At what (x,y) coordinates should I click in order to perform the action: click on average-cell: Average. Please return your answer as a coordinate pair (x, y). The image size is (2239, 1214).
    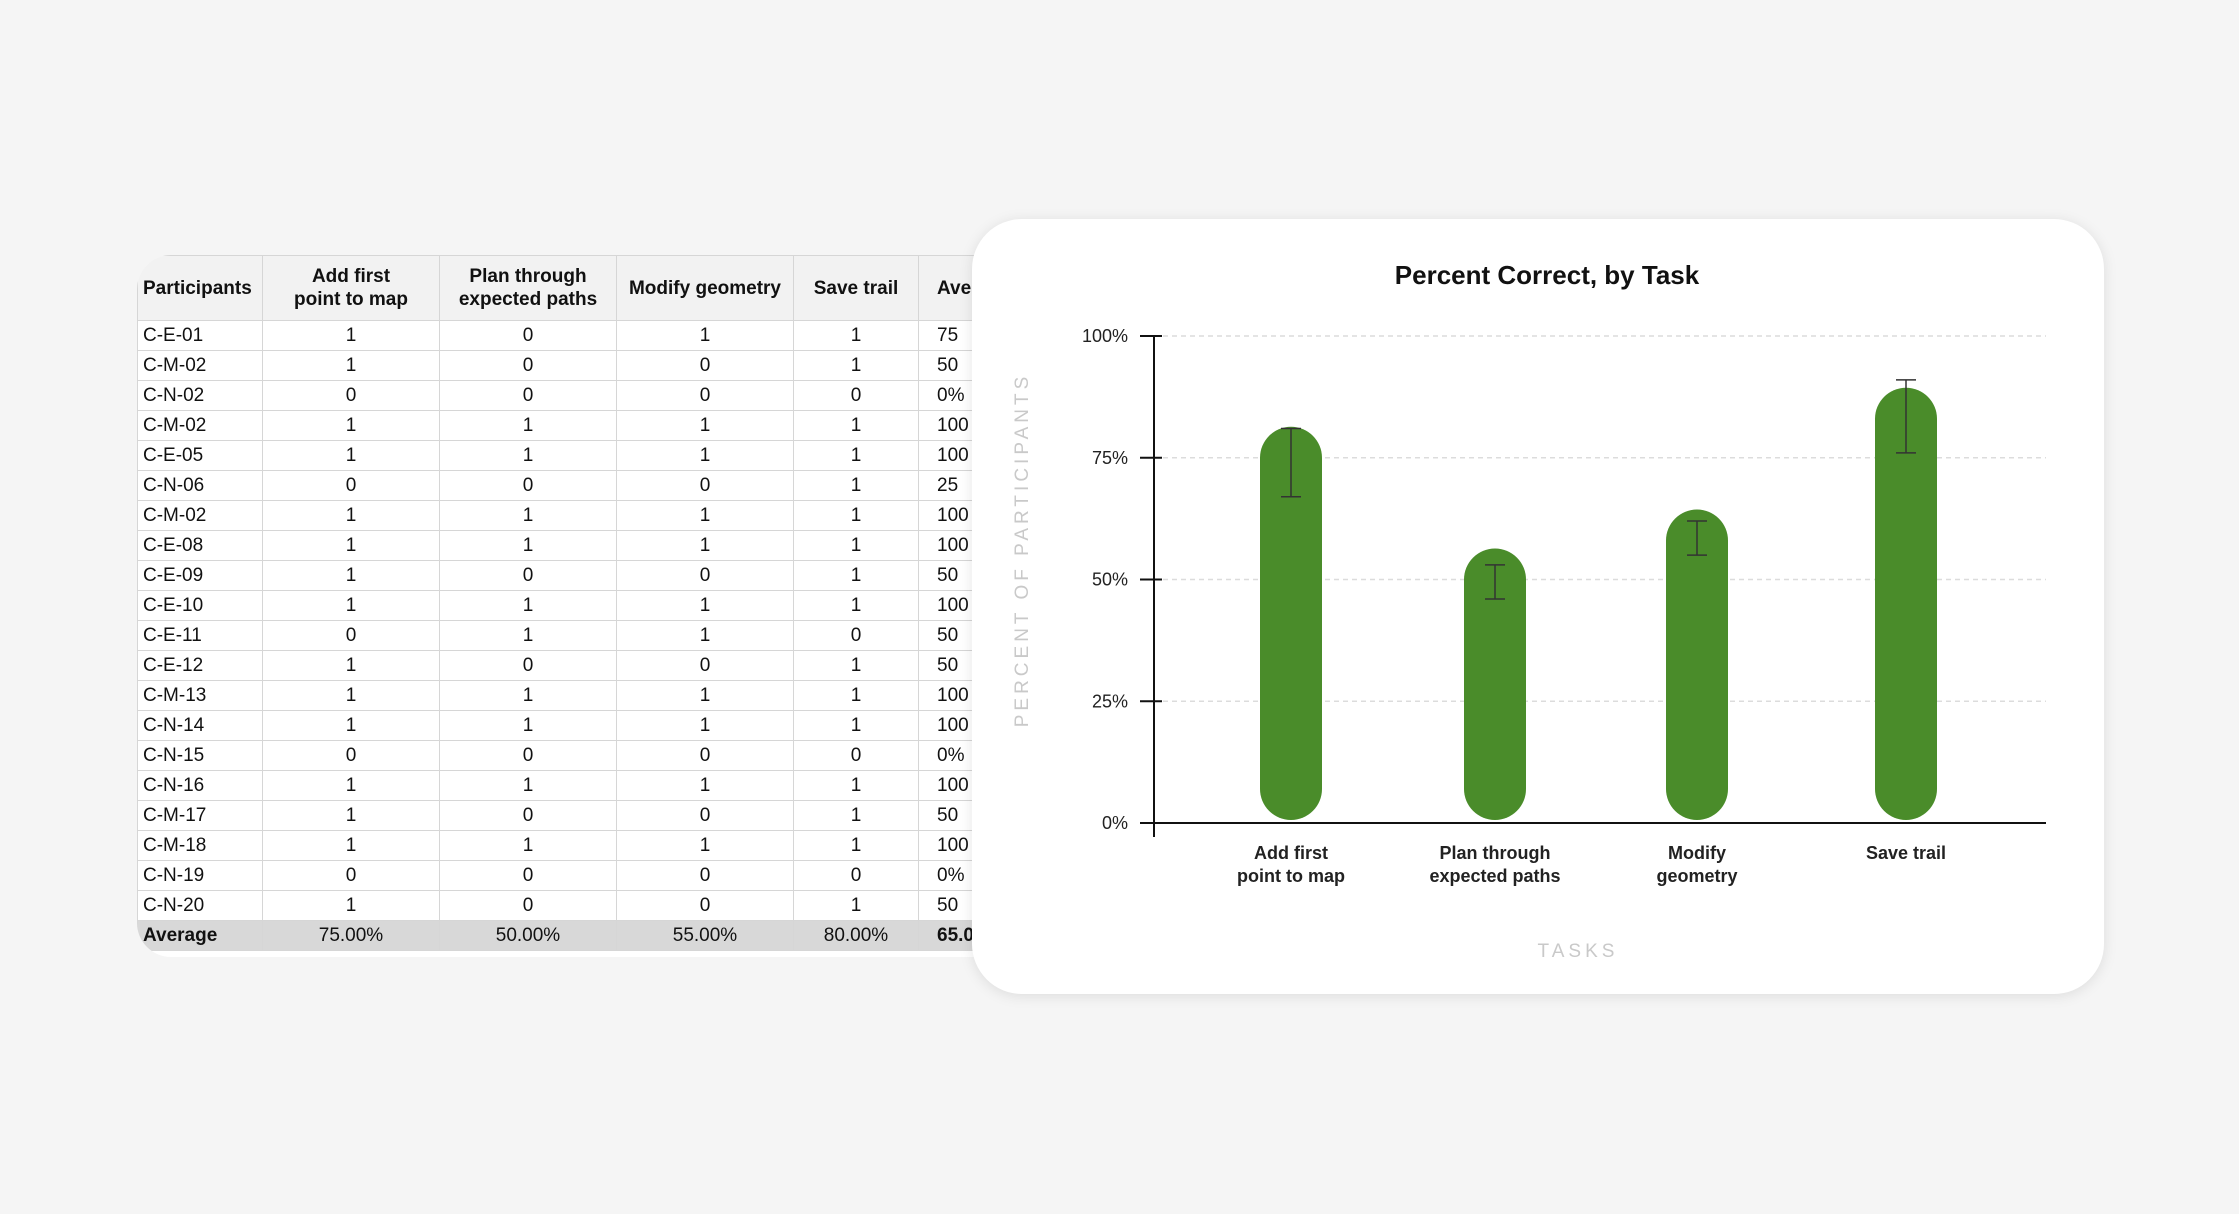
    Looking at the image, I should click on (200, 935).